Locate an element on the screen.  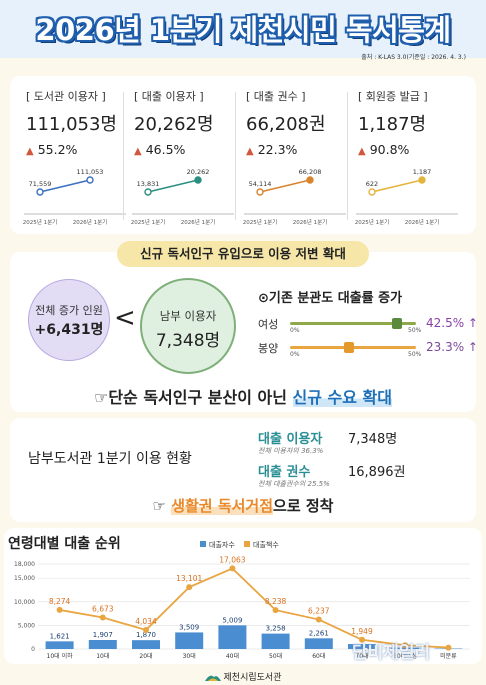
hub-callout-highlight: 생활권 독서거점 is located at coordinates (222, 506).